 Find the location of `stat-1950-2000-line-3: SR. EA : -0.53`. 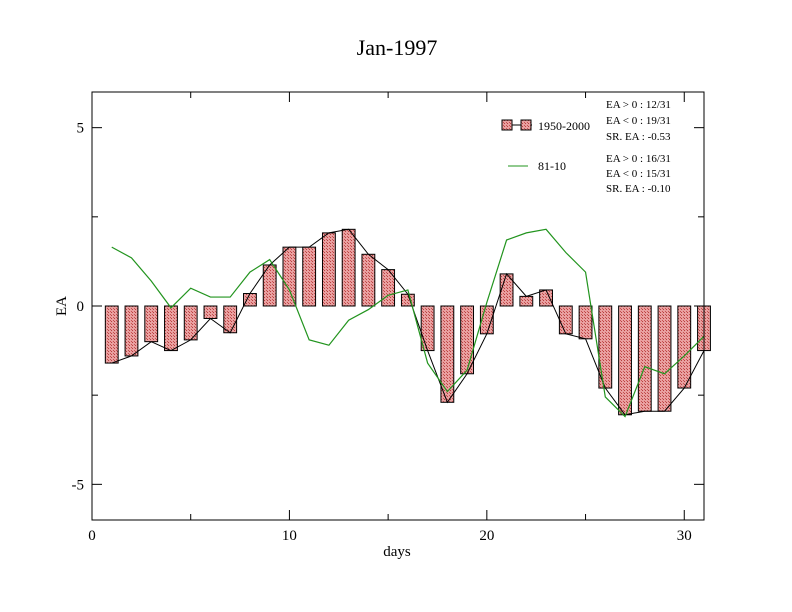

stat-1950-2000-line-3: SR. EA : -0.53 is located at coordinates (638, 137).